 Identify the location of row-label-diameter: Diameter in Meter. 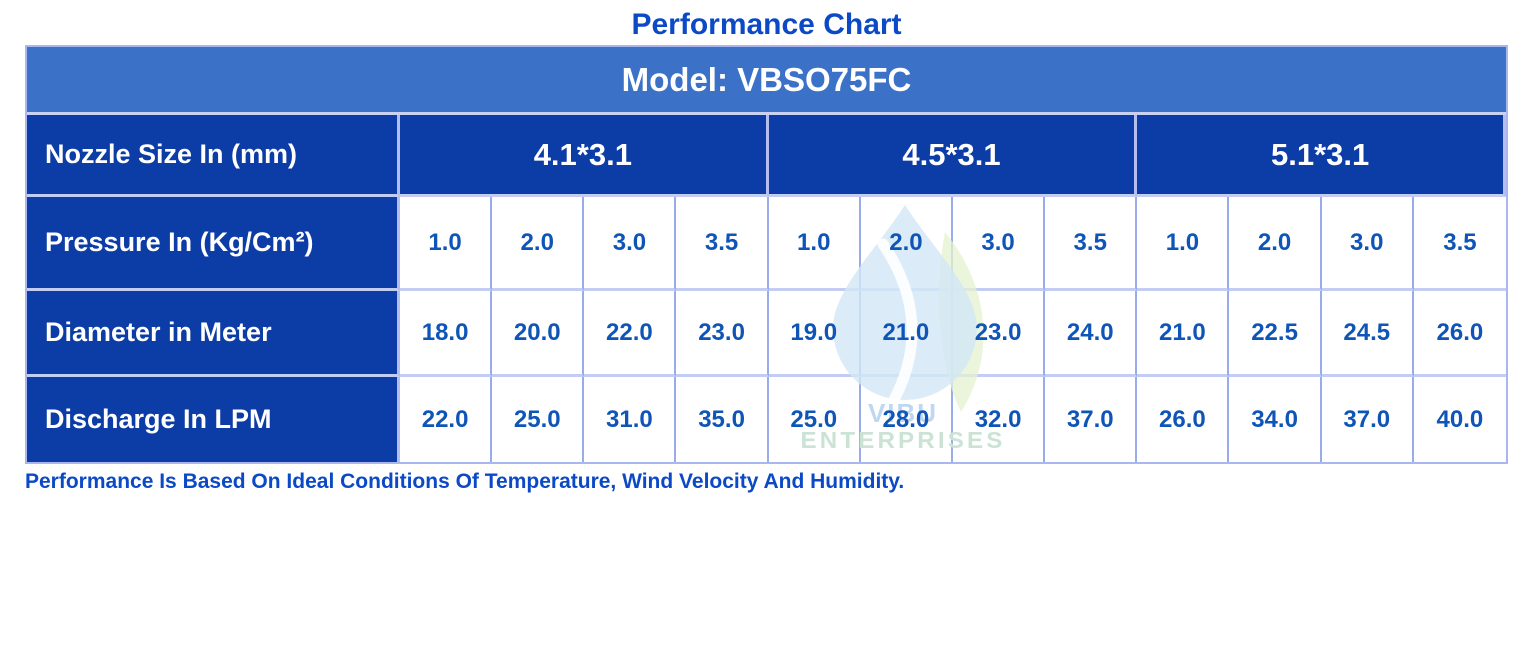
(213, 334).